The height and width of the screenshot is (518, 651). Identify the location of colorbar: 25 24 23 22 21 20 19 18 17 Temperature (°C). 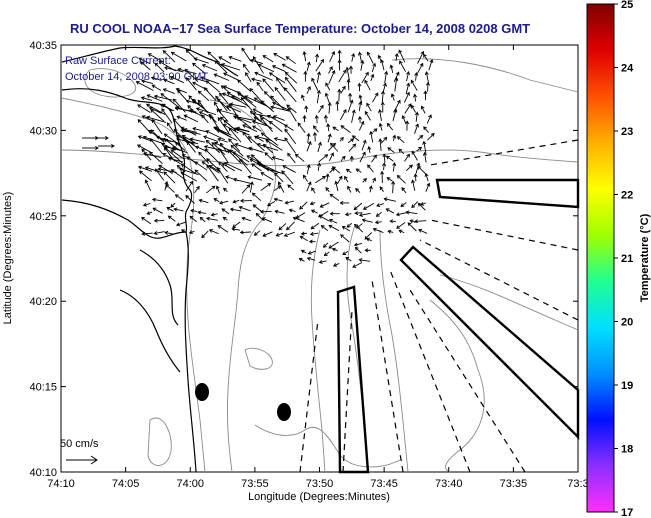
(618, 259).